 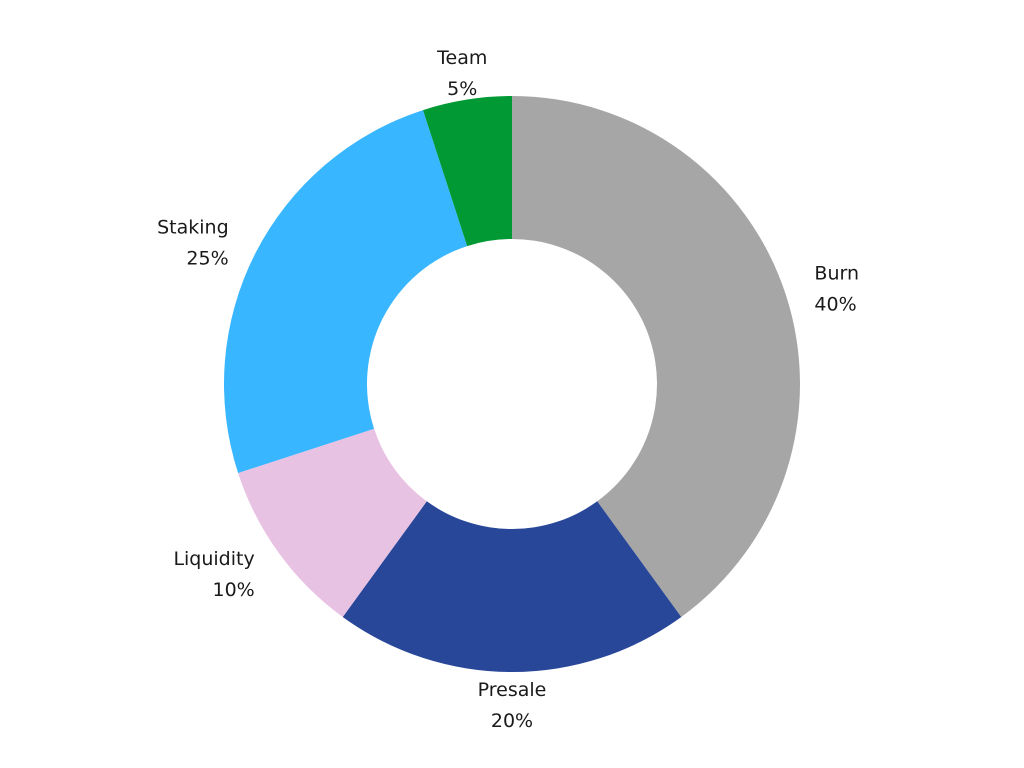 What do you see at coordinates (233, 590) in the screenshot?
I see `slice-value: 10%` at bounding box center [233, 590].